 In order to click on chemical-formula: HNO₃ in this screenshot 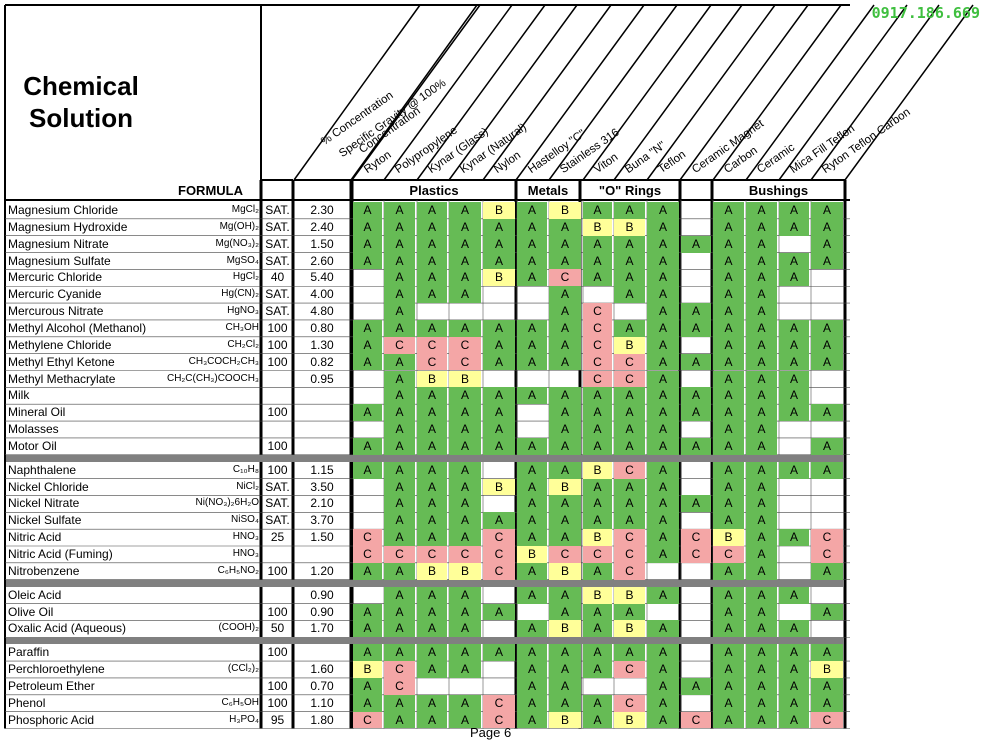, I will do `click(245, 537)`.